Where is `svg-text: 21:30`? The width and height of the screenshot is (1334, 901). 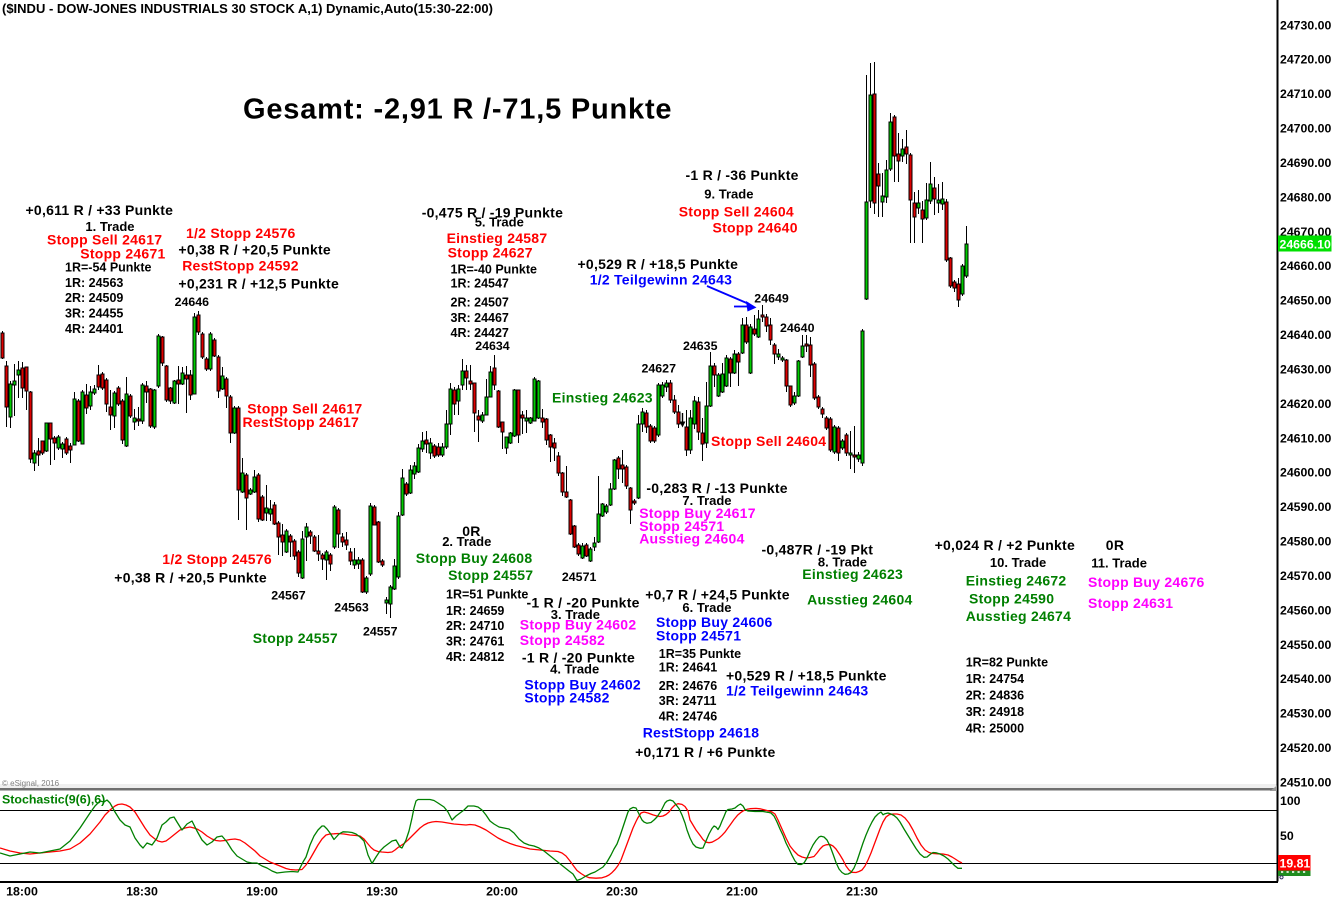 svg-text: 21:30 is located at coordinates (862, 891).